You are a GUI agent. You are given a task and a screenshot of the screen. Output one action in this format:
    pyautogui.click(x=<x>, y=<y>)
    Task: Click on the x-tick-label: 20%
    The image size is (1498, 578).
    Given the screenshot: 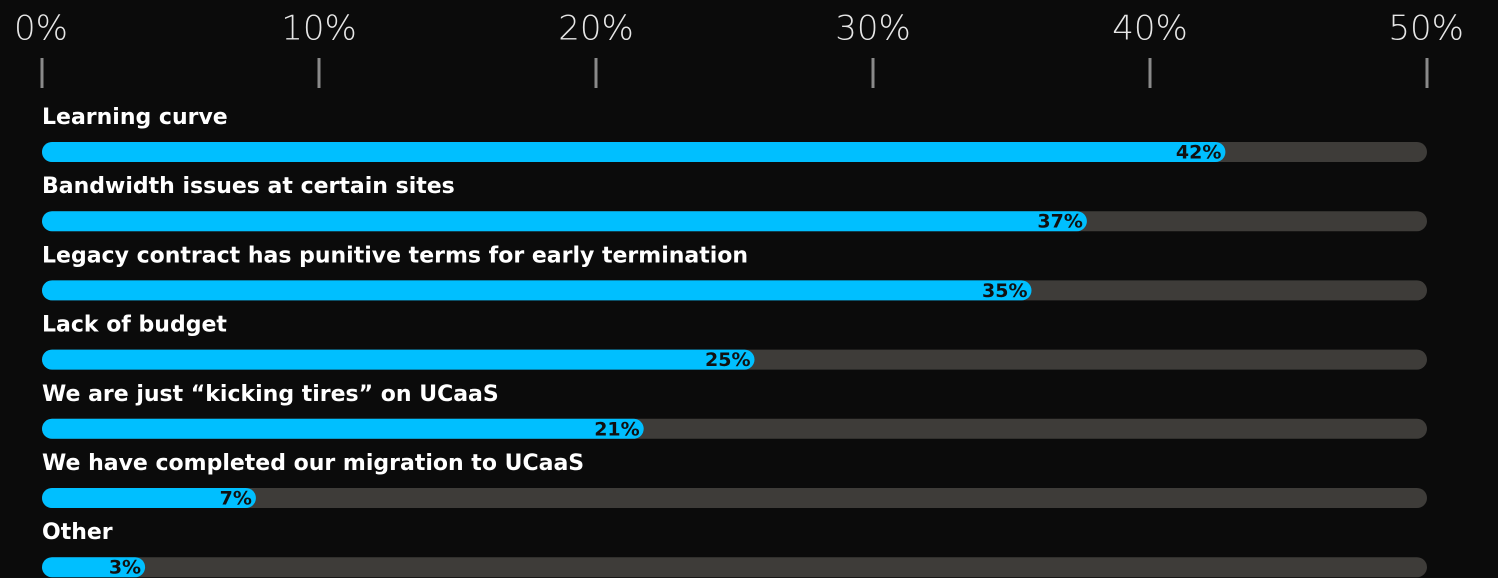 What is the action you would take?
    pyautogui.click(x=596, y=29)
    